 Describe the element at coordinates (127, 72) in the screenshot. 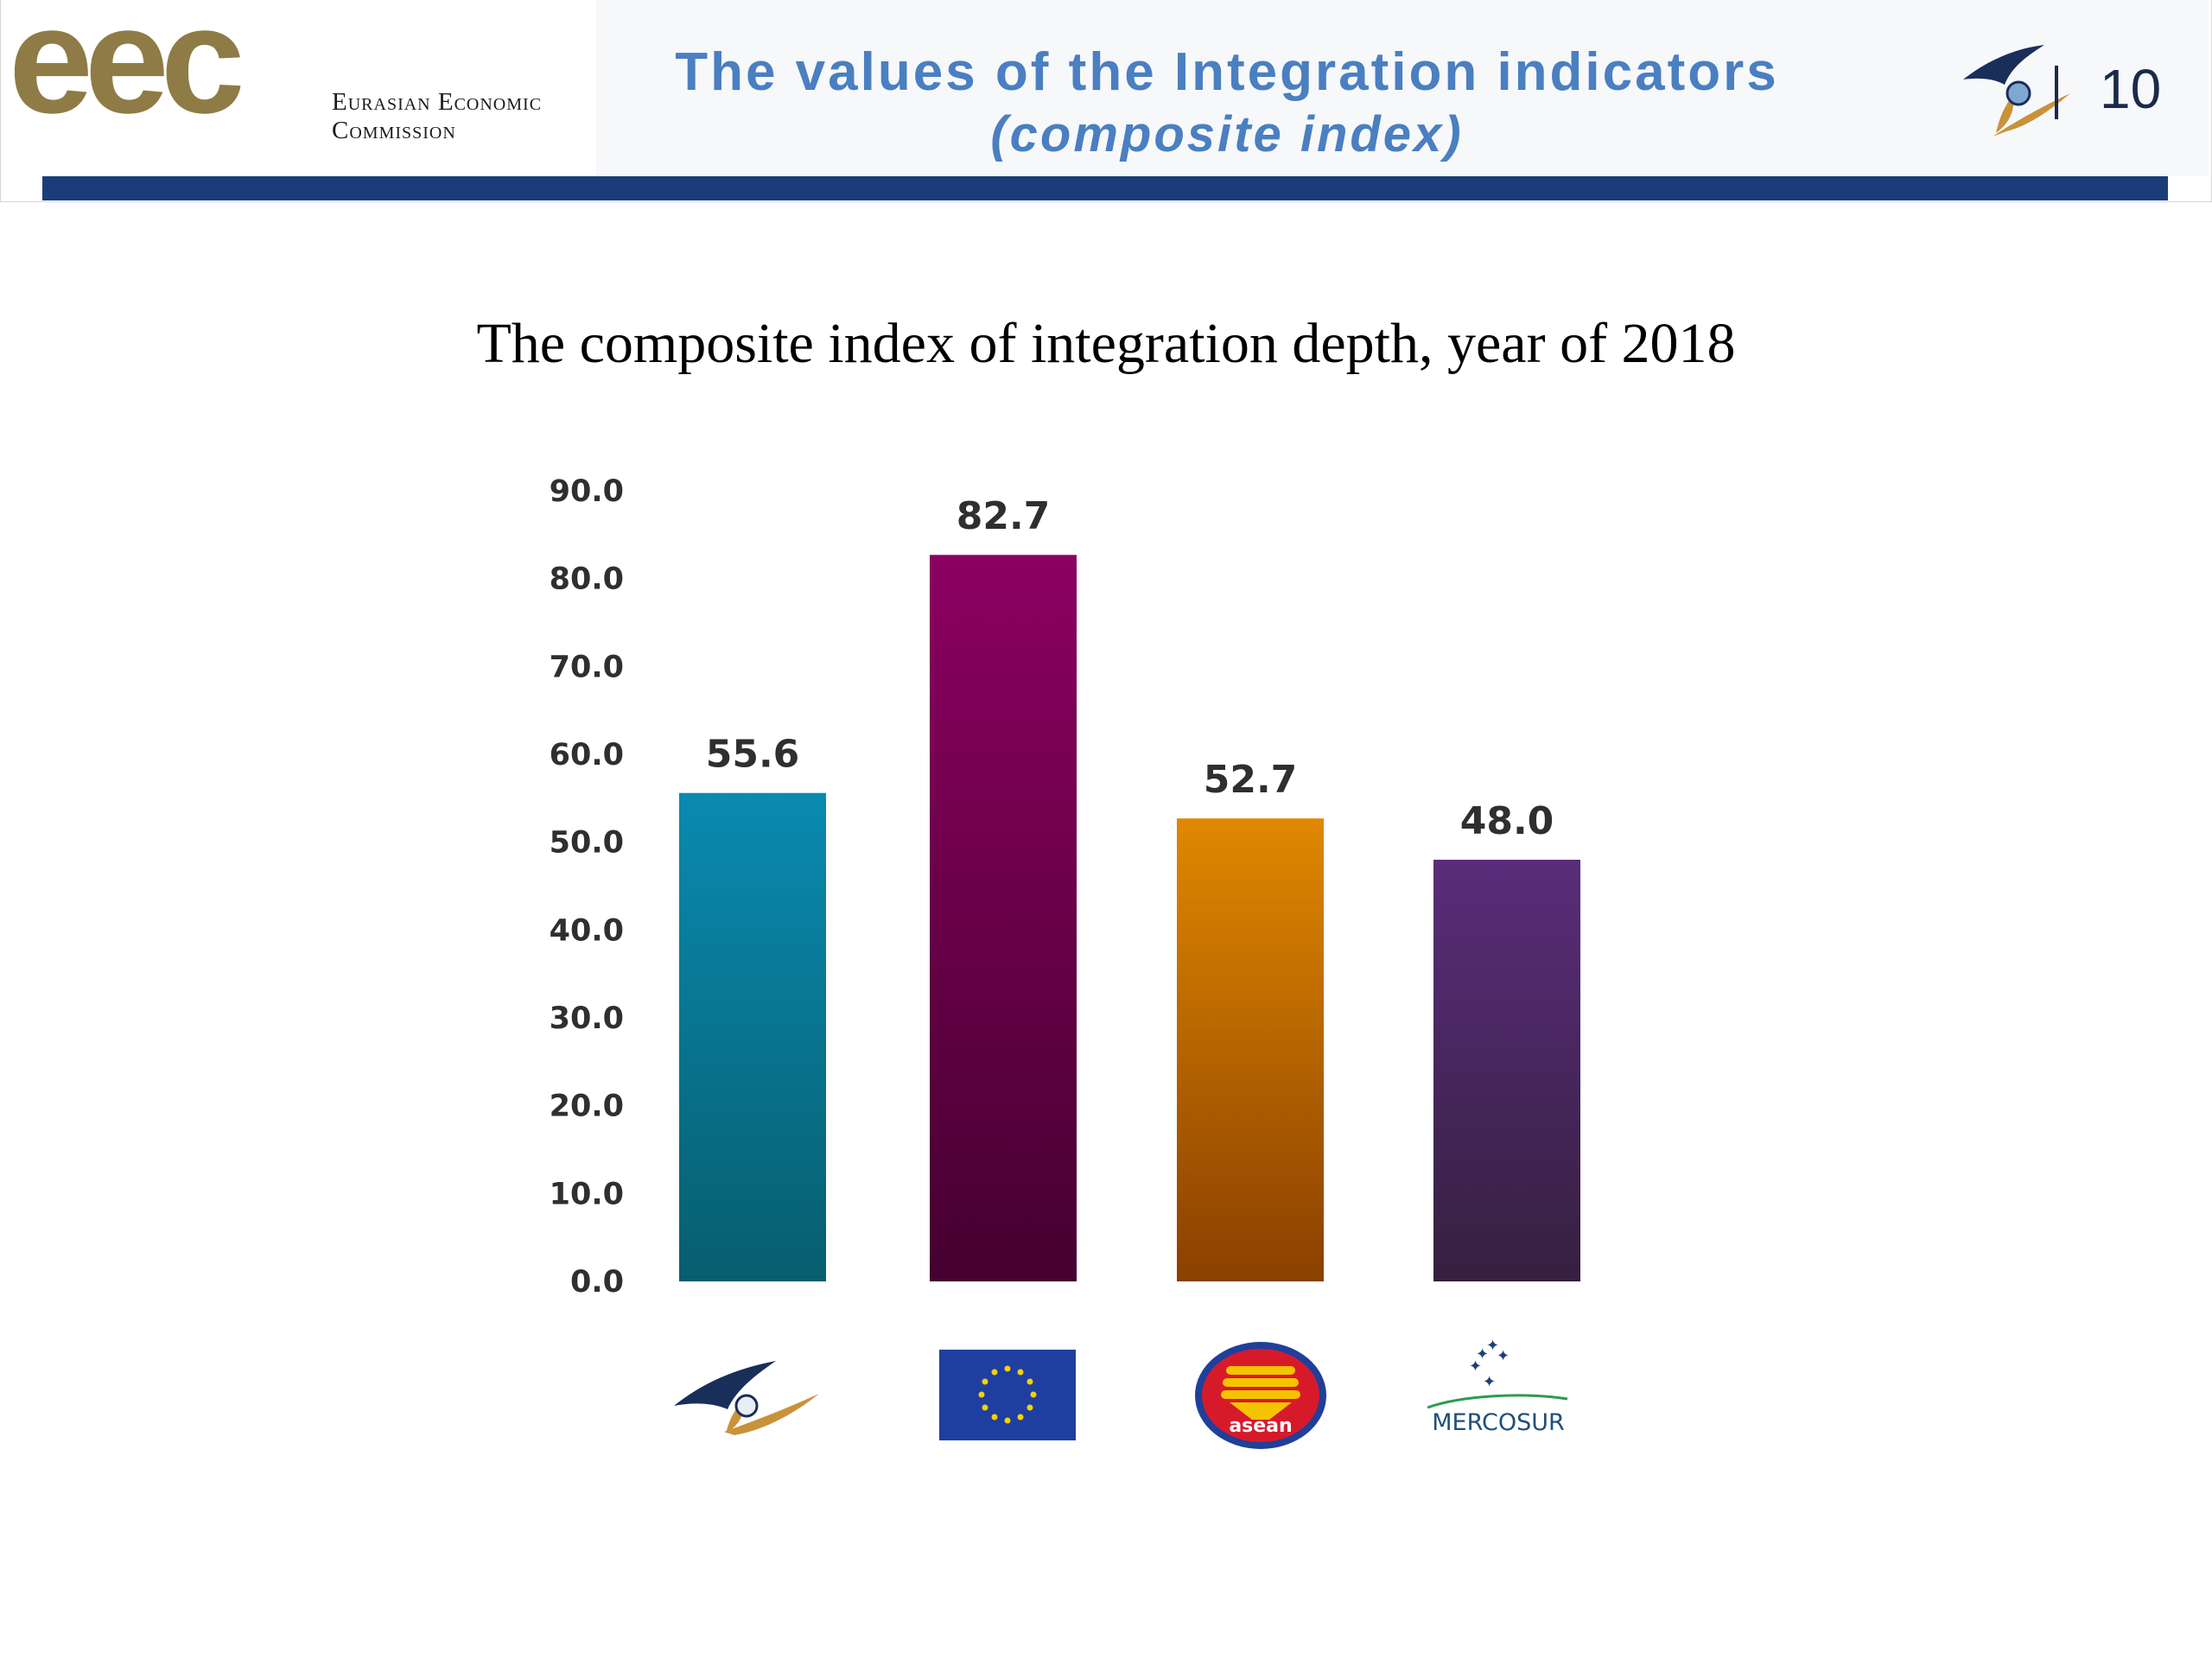

I see `eec-logo: eec` at that location.